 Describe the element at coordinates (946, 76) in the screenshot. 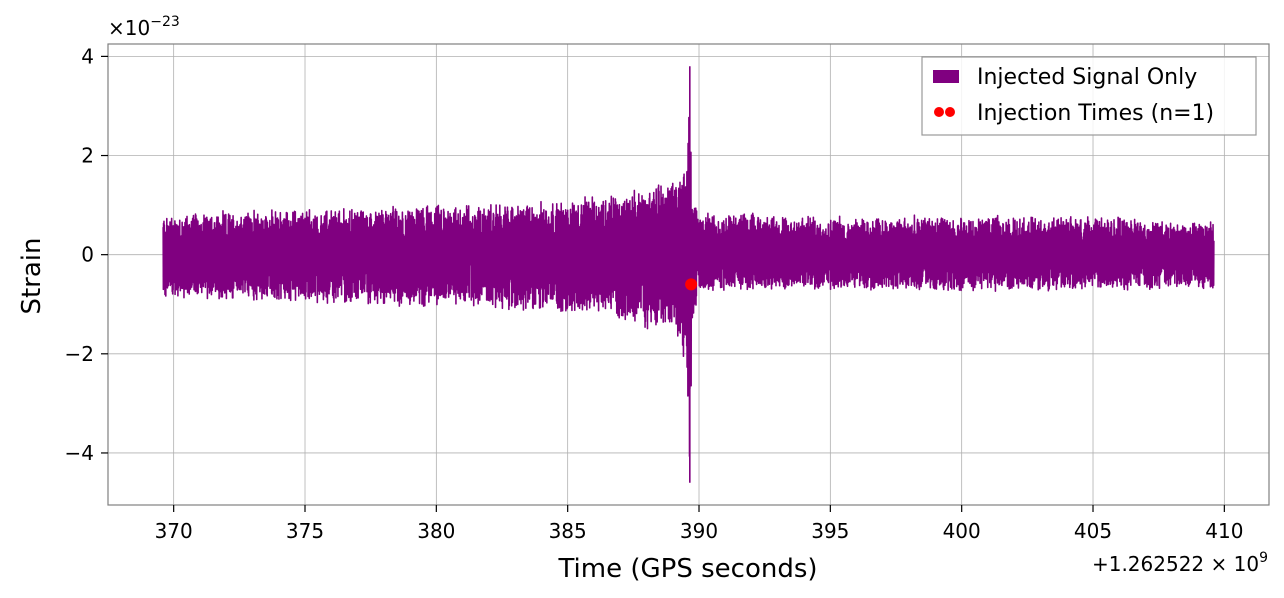

I see `legend-swatch-injected-signal` at that location.